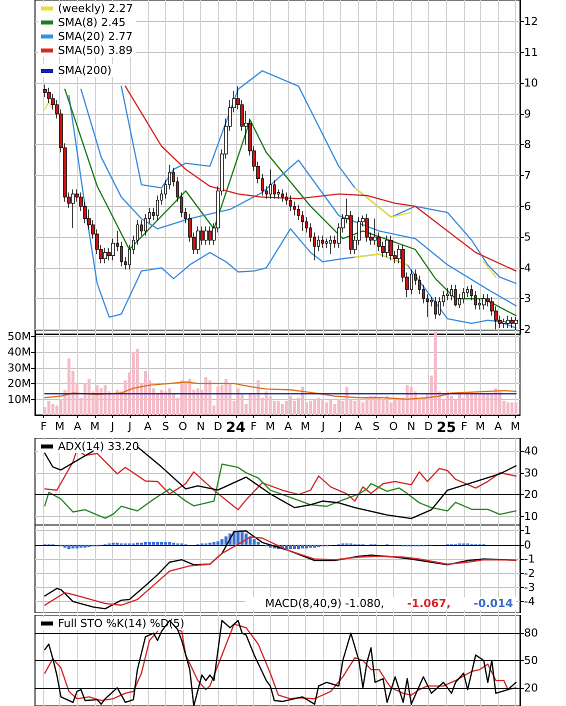 This screenshot has height=706, width=566. I want to click on y-tick-label: -4, so click(529, 601).